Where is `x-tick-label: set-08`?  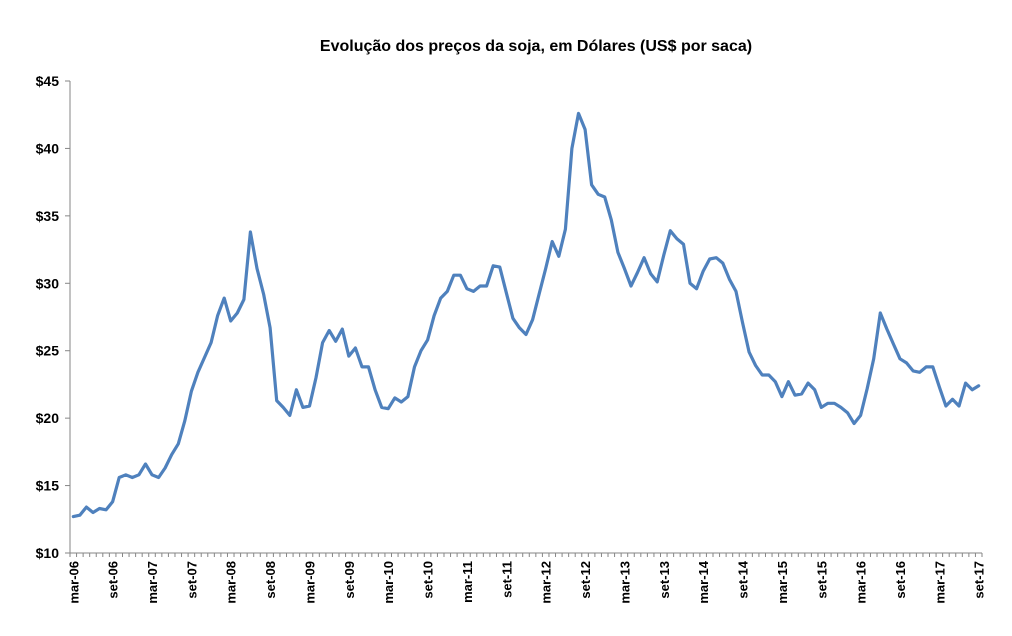
x-tick-label: set-08 is located at coordinates (270, 580).